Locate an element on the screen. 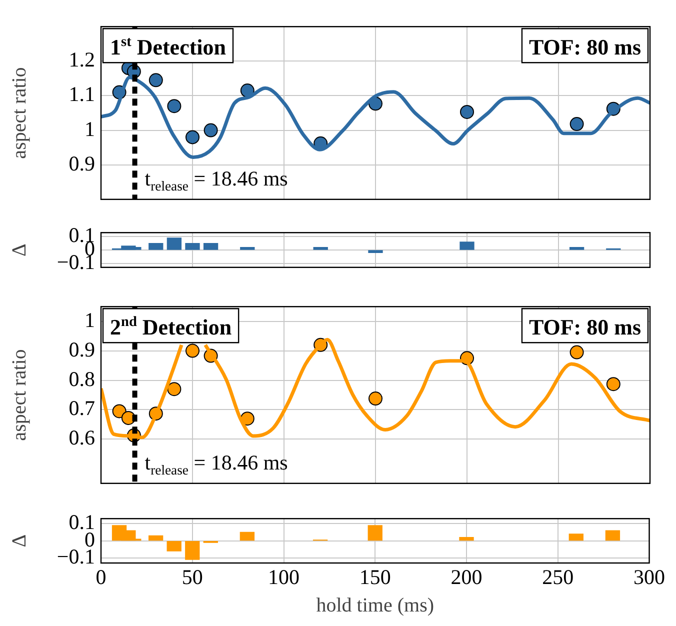 The image size is (676, 626). y-tick-label: 0.7 is located at coordinates (81, 408).